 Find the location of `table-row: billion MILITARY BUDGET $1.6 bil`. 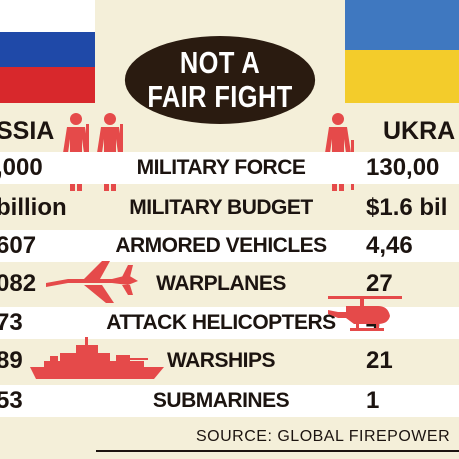

table-row: billion MILITARY BUDGET $1.6 bil is located at coordinates (229, 208).